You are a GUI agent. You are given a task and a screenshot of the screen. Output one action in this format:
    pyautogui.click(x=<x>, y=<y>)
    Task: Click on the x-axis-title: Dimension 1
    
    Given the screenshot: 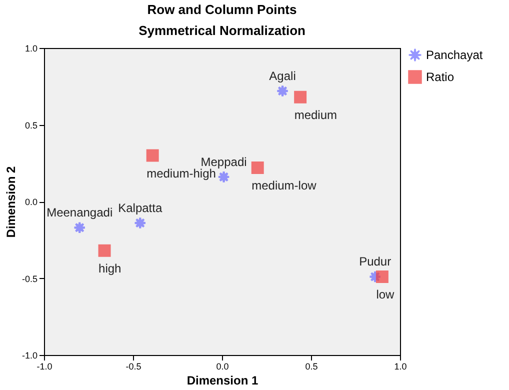 What is the action you would take?
    pyautogui.click(x=222, y=381)
    